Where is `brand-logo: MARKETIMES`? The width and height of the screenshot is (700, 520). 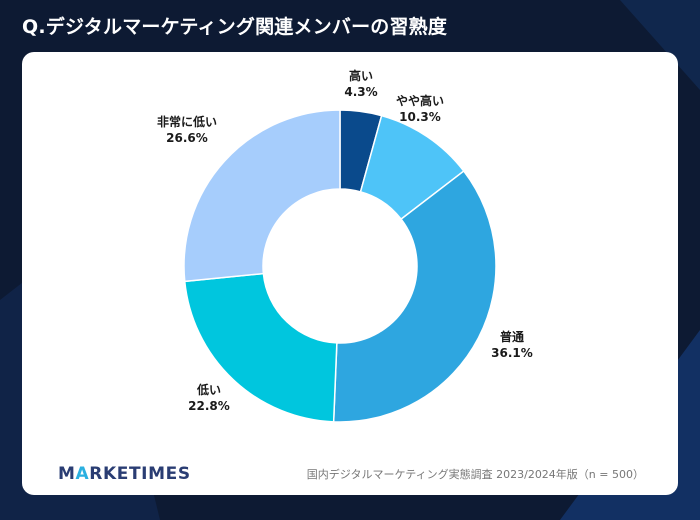 brand-logo: MARKETIMES is located at coordinates (124, 474).